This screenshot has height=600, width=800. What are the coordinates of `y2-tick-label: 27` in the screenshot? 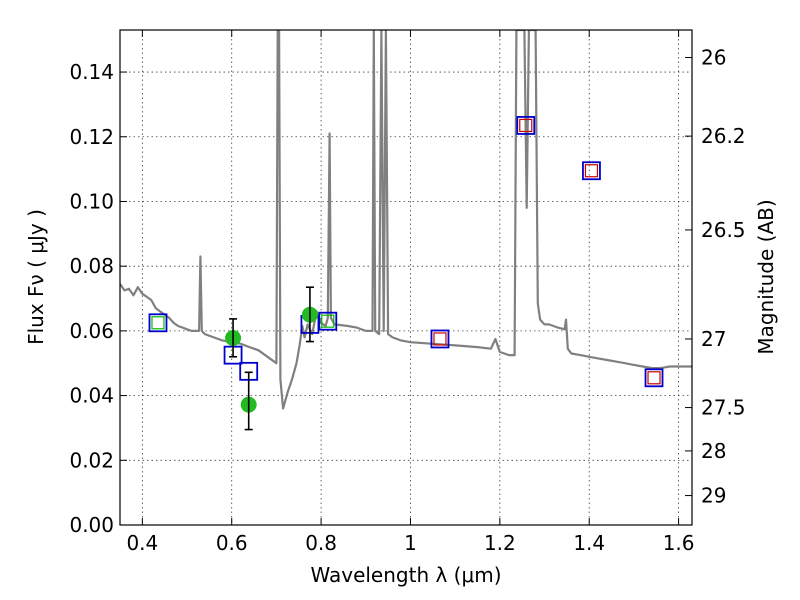 It's located at (713, 339).